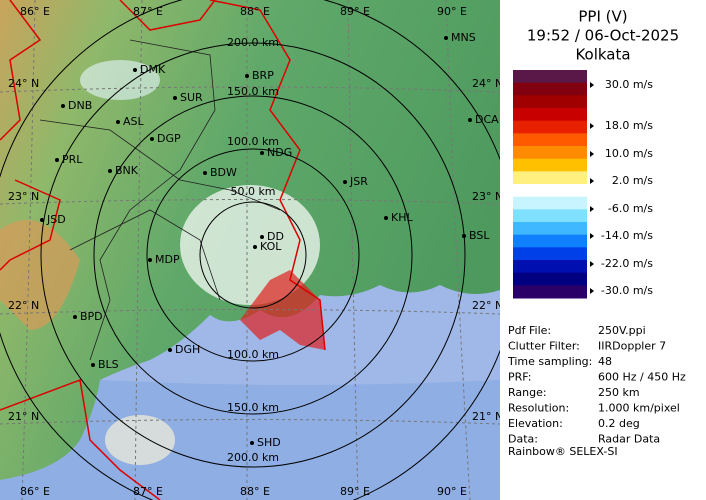 Image resolution: width=706 pixels, height=500 pixels. Describe the element at coordinates (169, 138) in the screenshot. I see `city-label: DGP` at that location.